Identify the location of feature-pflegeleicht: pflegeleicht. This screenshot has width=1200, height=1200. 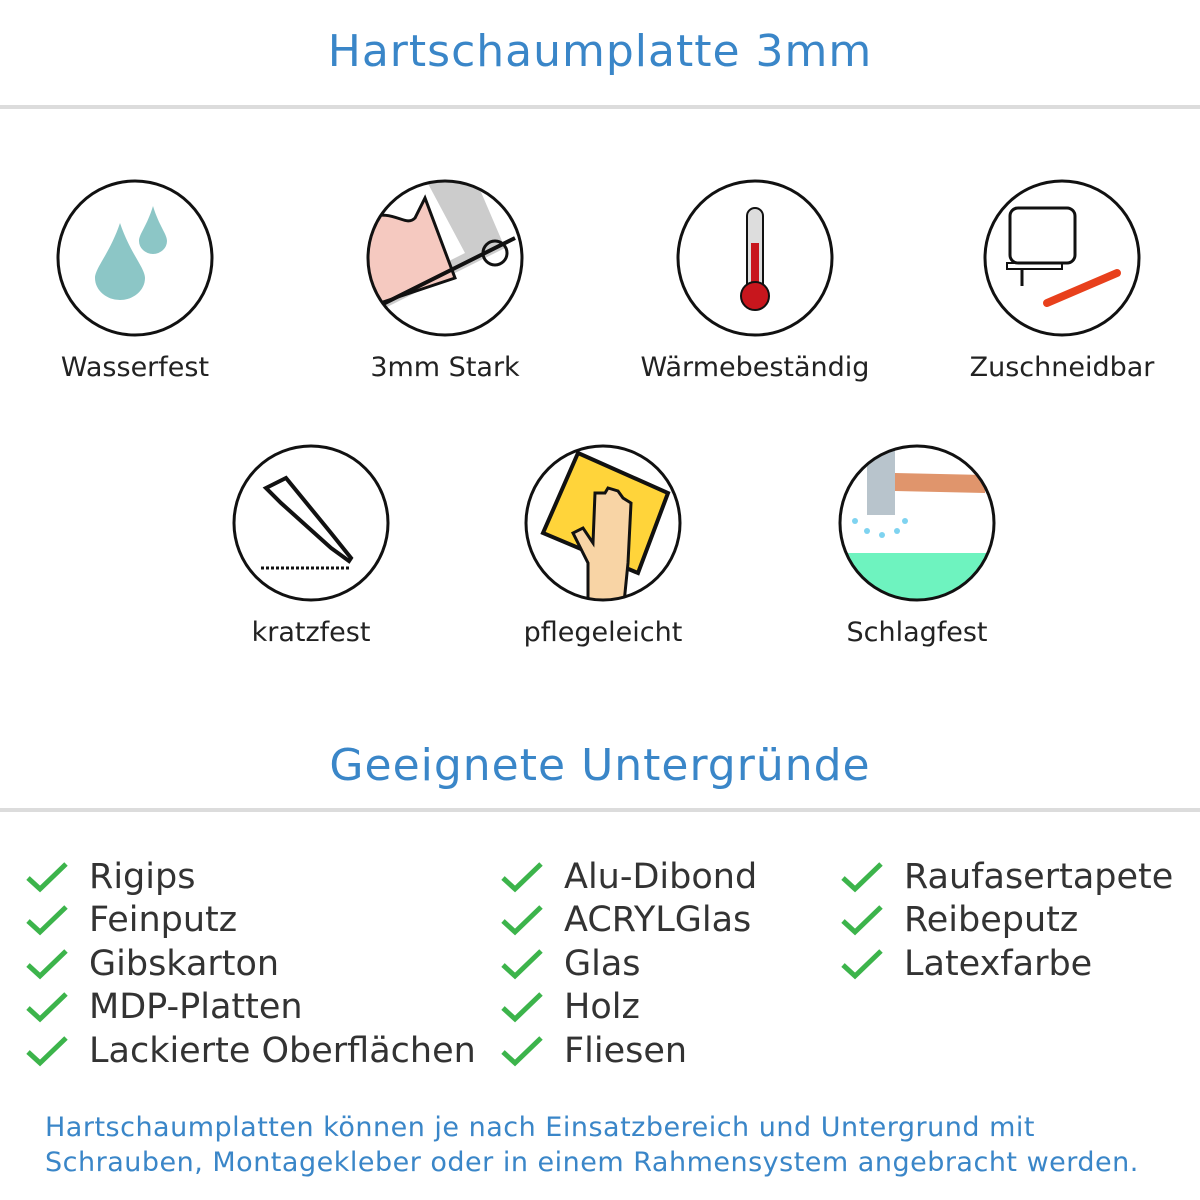
(603, 545).